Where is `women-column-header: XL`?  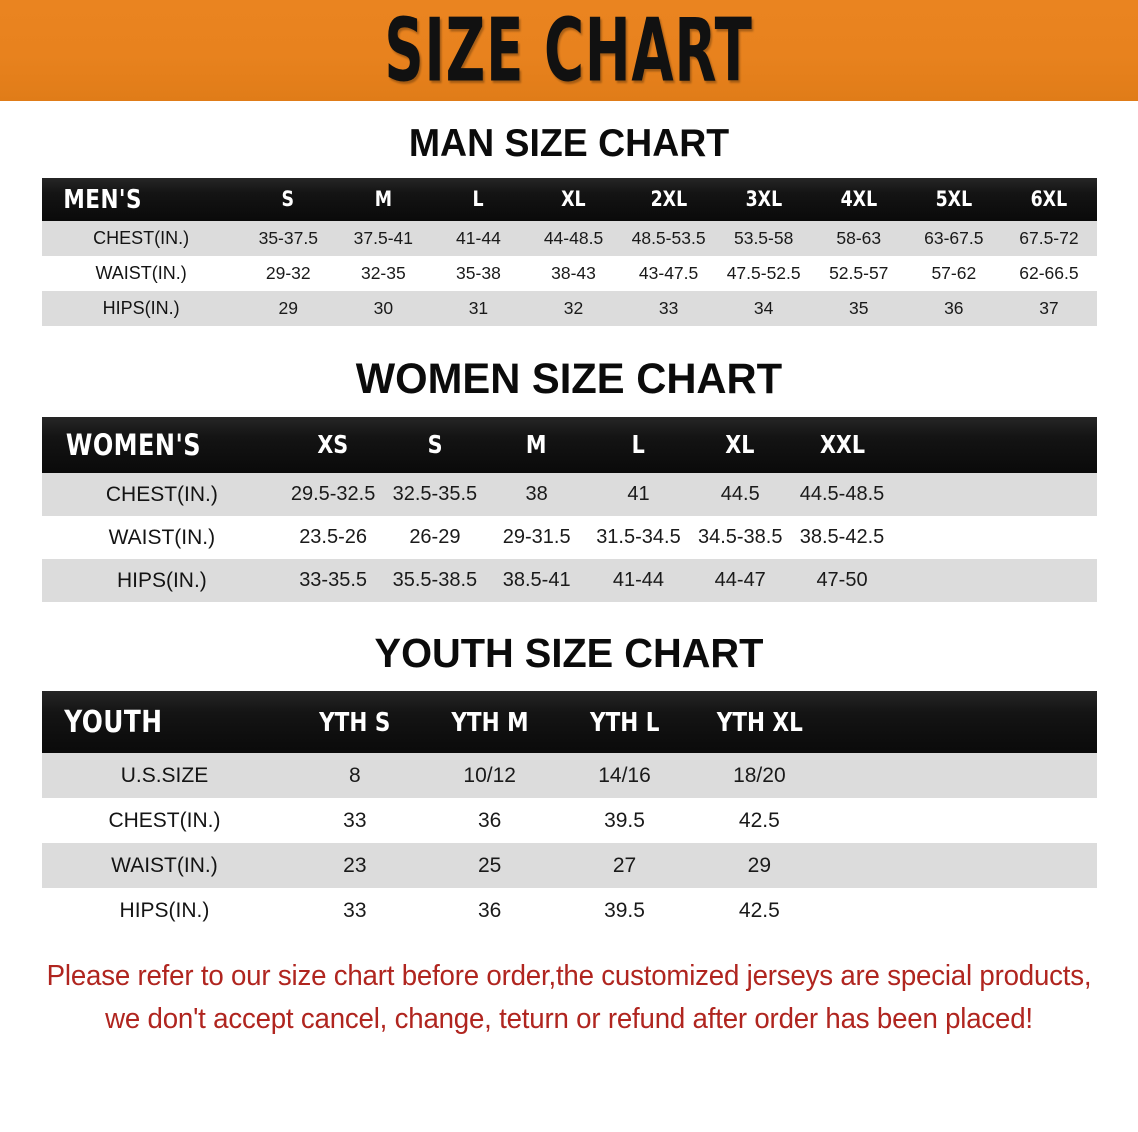 women-column-header: XL is located at coordinates (740, 445).